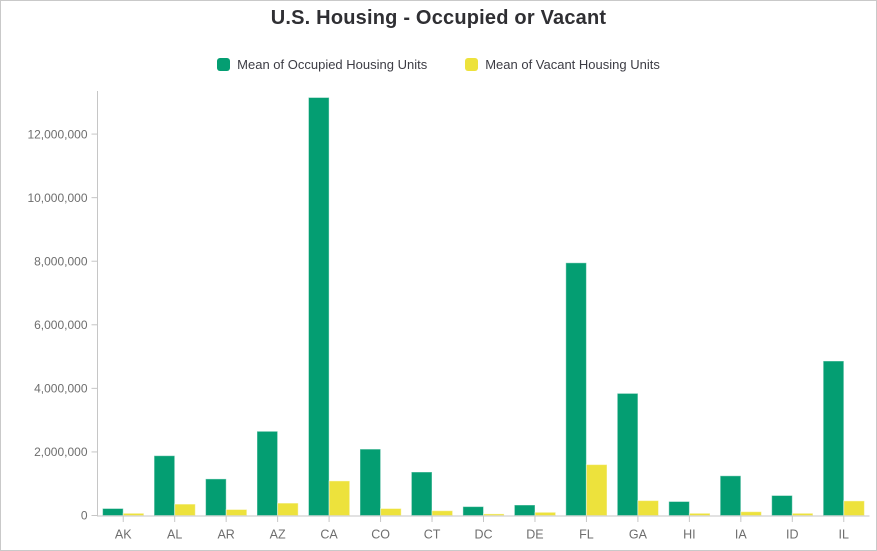  I want to click on x-axis-label-GA: GA, so click(638, 535).